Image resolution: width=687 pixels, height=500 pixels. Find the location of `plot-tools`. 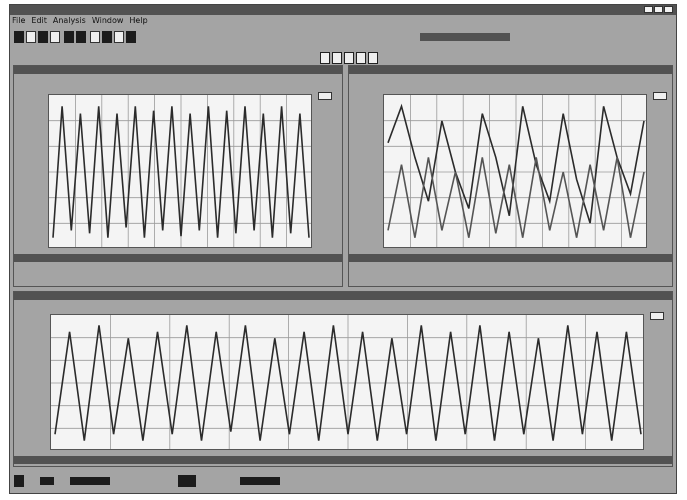

plot-tools is located at coordinates (349, 58).